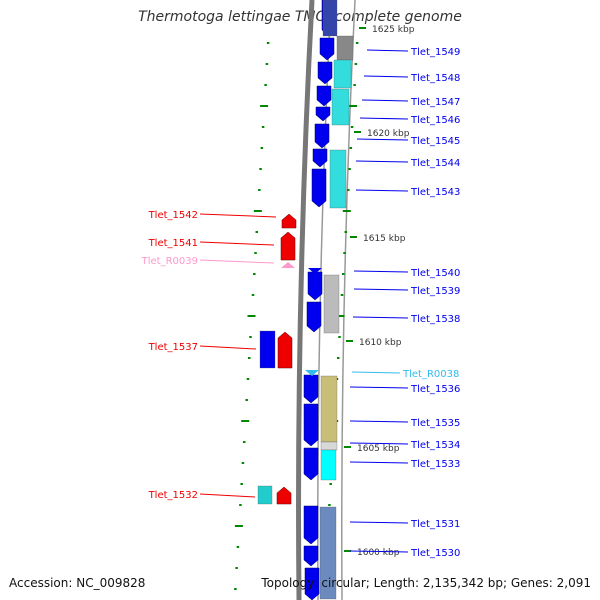 Image resolution: width=600 pixels, height=600 pixels. I want to click on gene-label: Tlet_1544, so click(435, 163).